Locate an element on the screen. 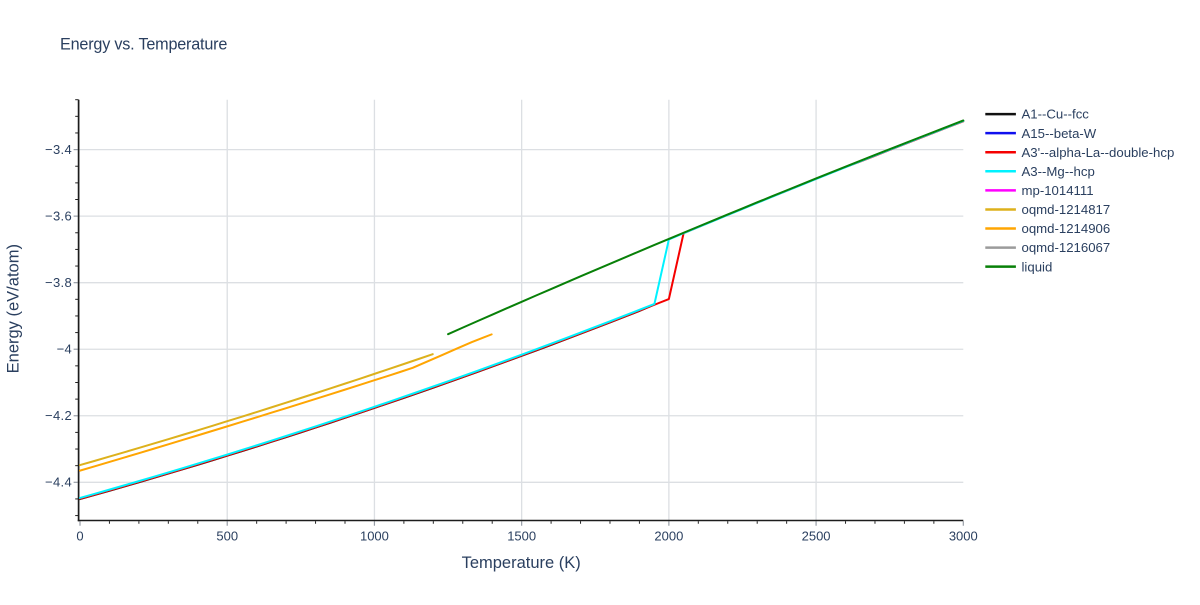 Image resolution: width=1200 pixels, height=605 pixels. svg-text: A3--Mg--hcp is located at coordinates (1058, 171).